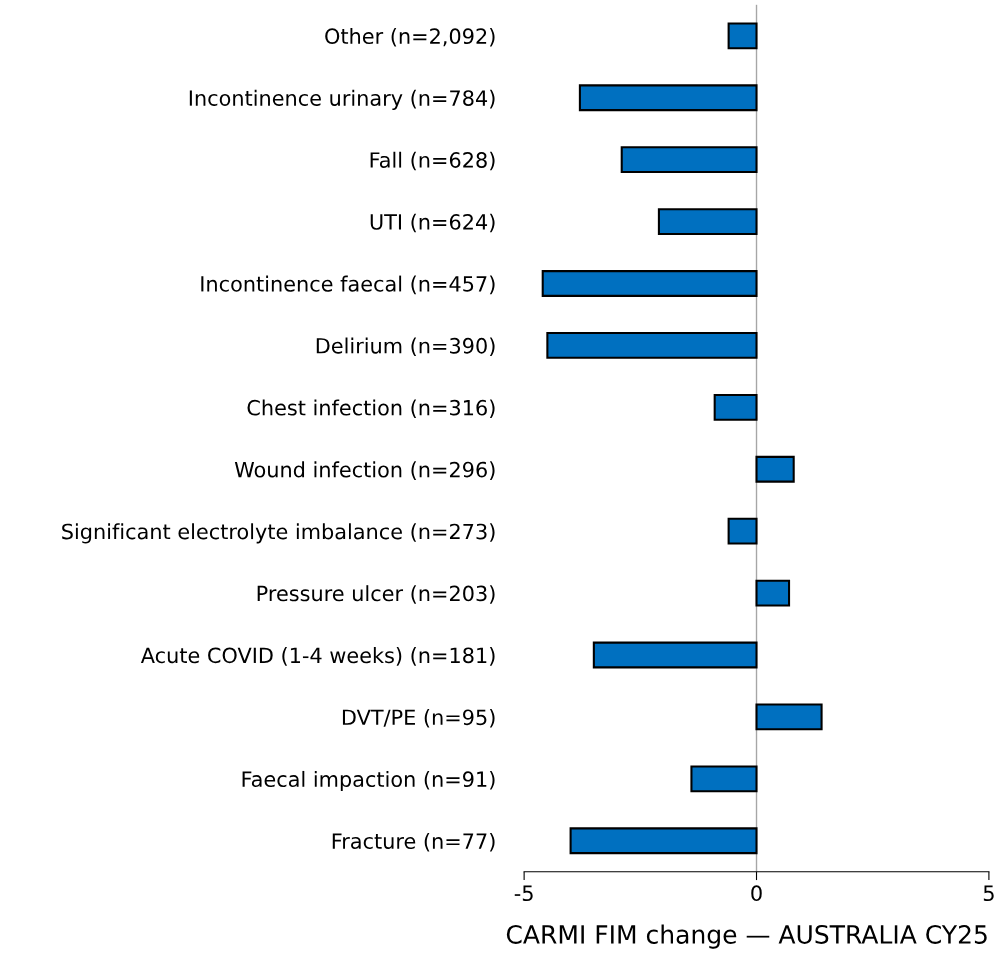 The width and height of the screenshot is (1006, 974). I want to click on y-tick-label: Incontinence faecal (n=457), so click(348, 285).